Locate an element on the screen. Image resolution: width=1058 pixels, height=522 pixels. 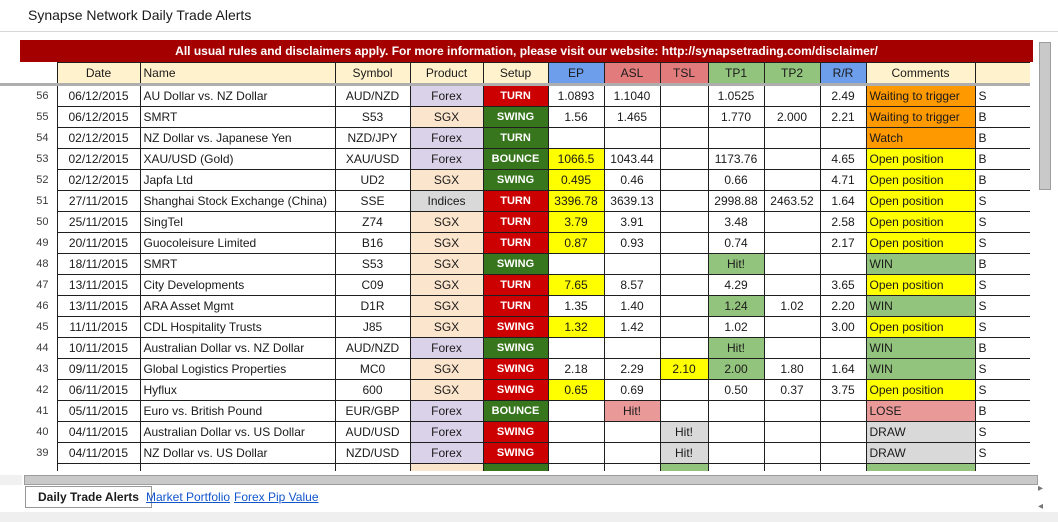
cell-tp1 is located at coordinates (736, 411).